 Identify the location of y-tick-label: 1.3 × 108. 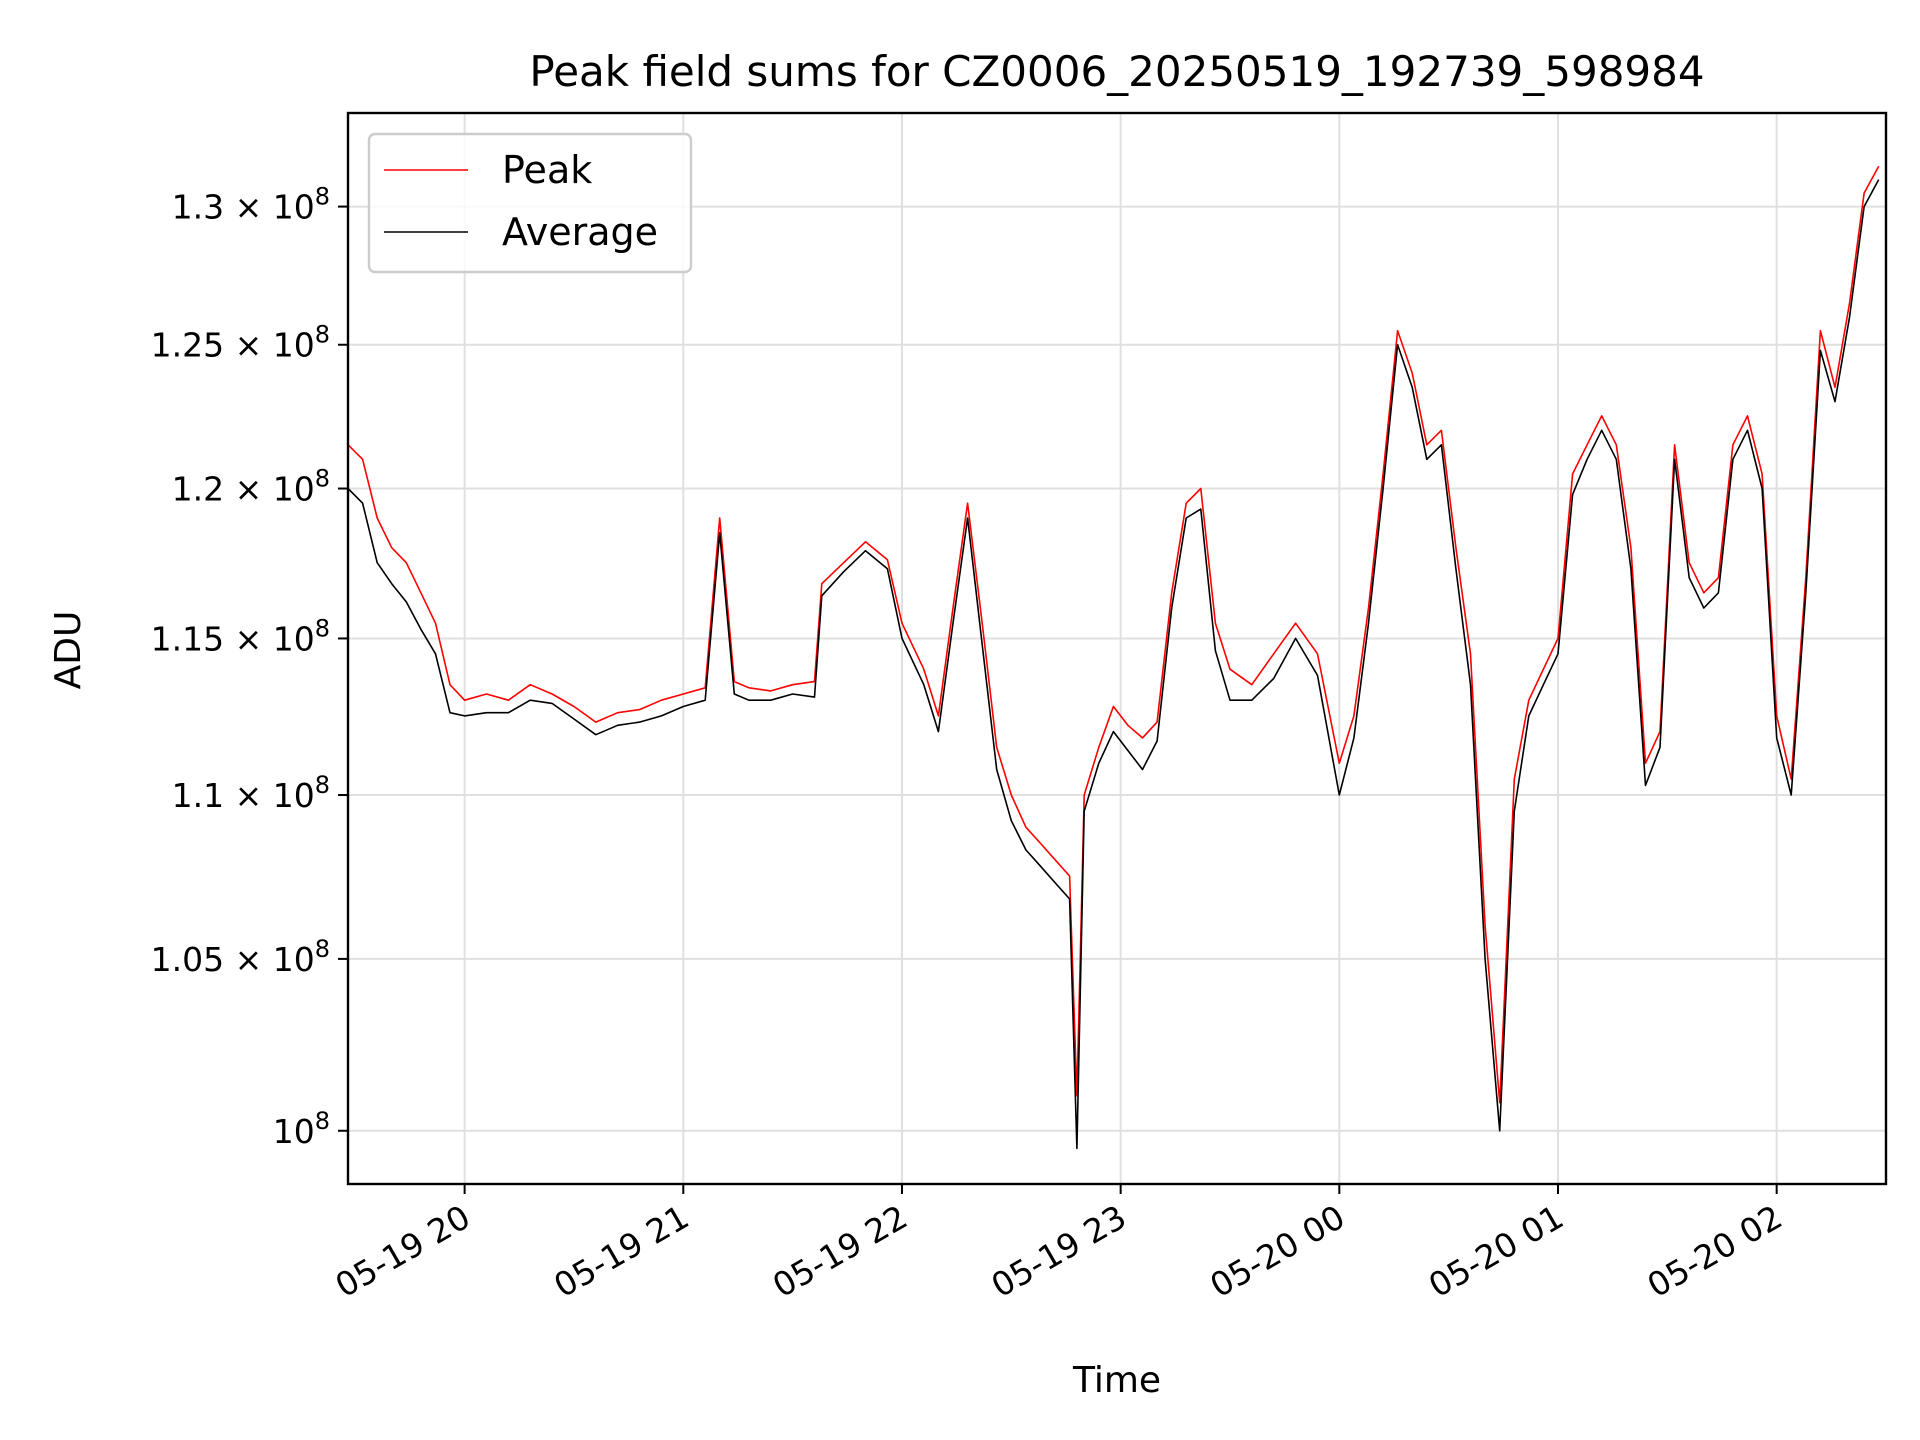
(251, 205).